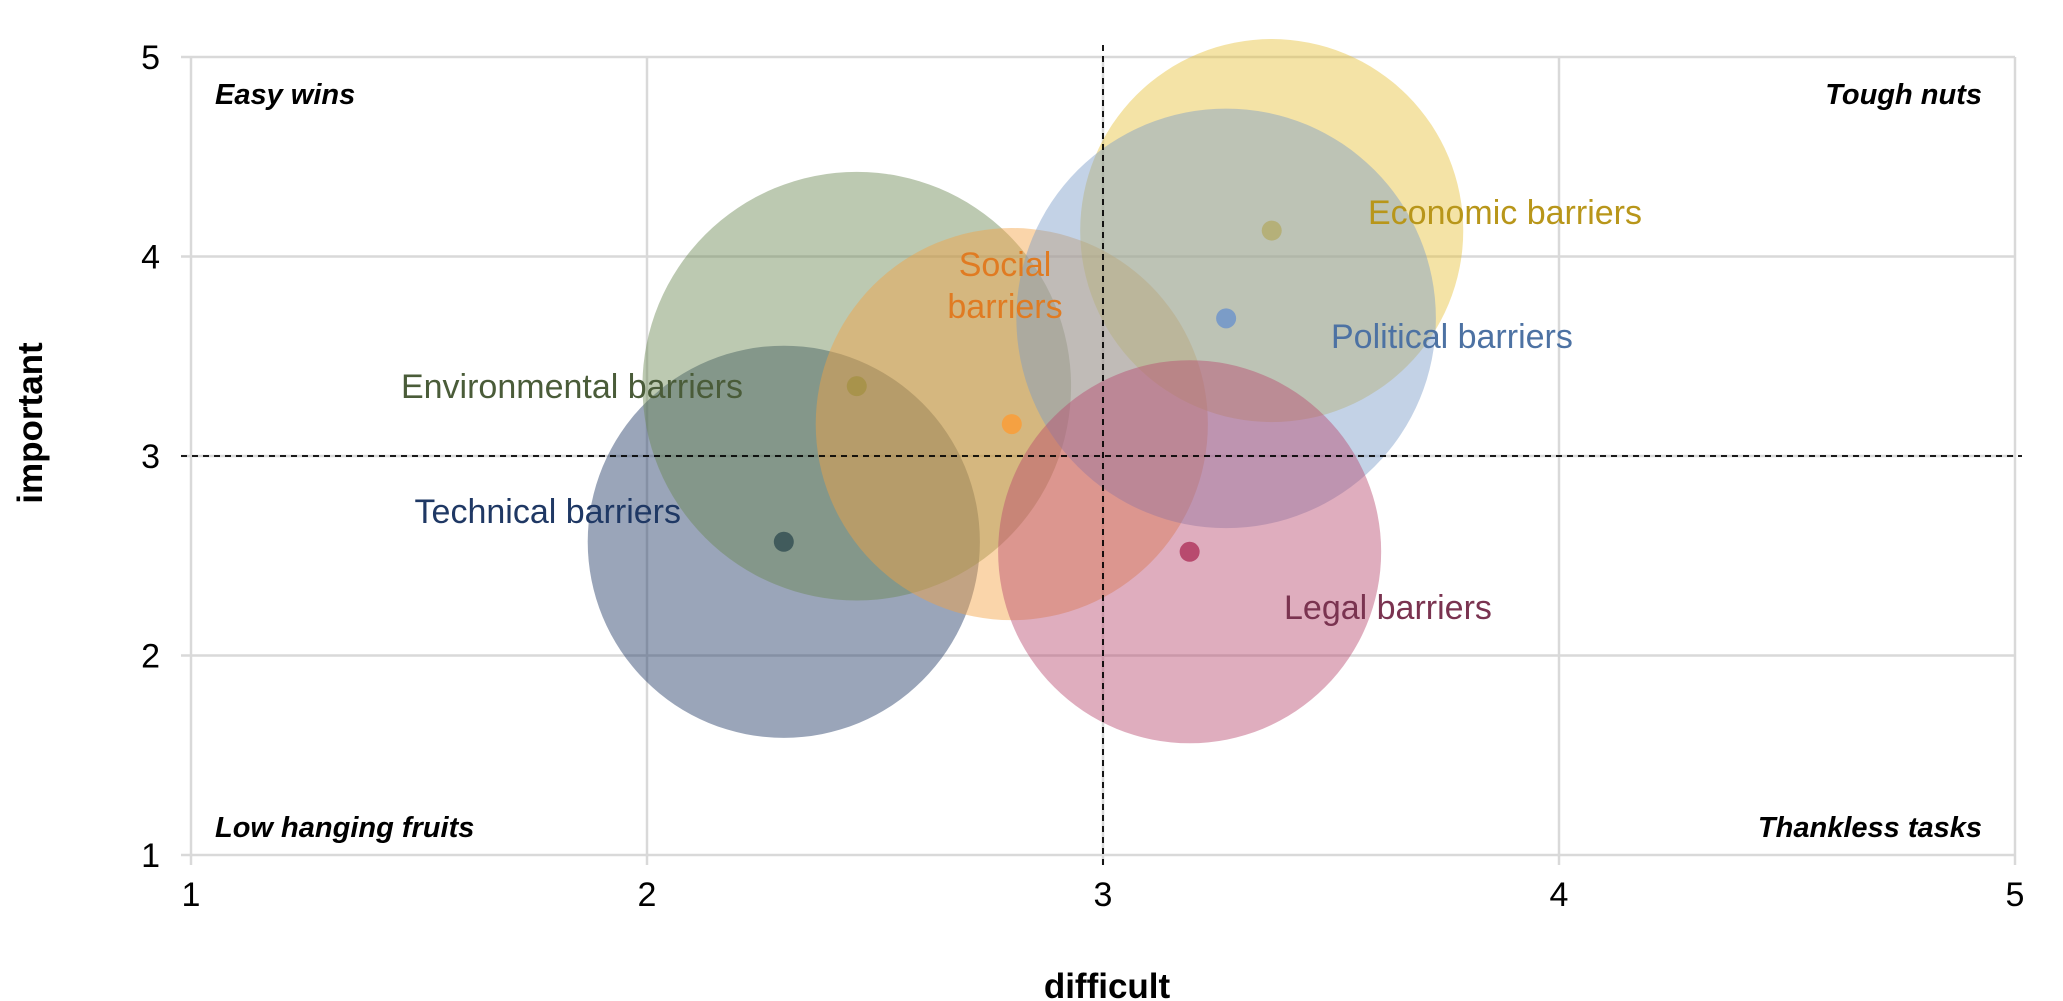 This screenshot has width=2063, height=1001. What do you see at coordinates (572, 387) in the screenshot?
I see `label-environmental-barriers: Environmental barriers` at bounding box center [572, 387].